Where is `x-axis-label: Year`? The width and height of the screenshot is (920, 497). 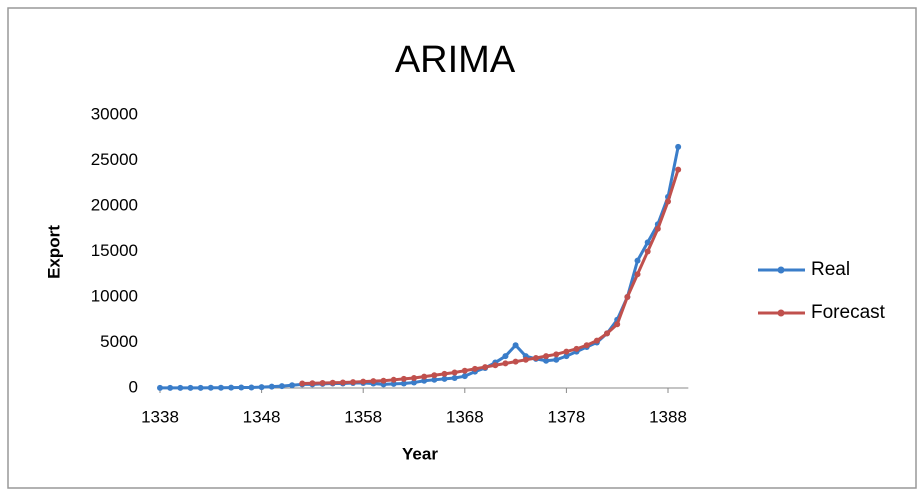
x-axis-label: Year is located at coordinates (420, 453).